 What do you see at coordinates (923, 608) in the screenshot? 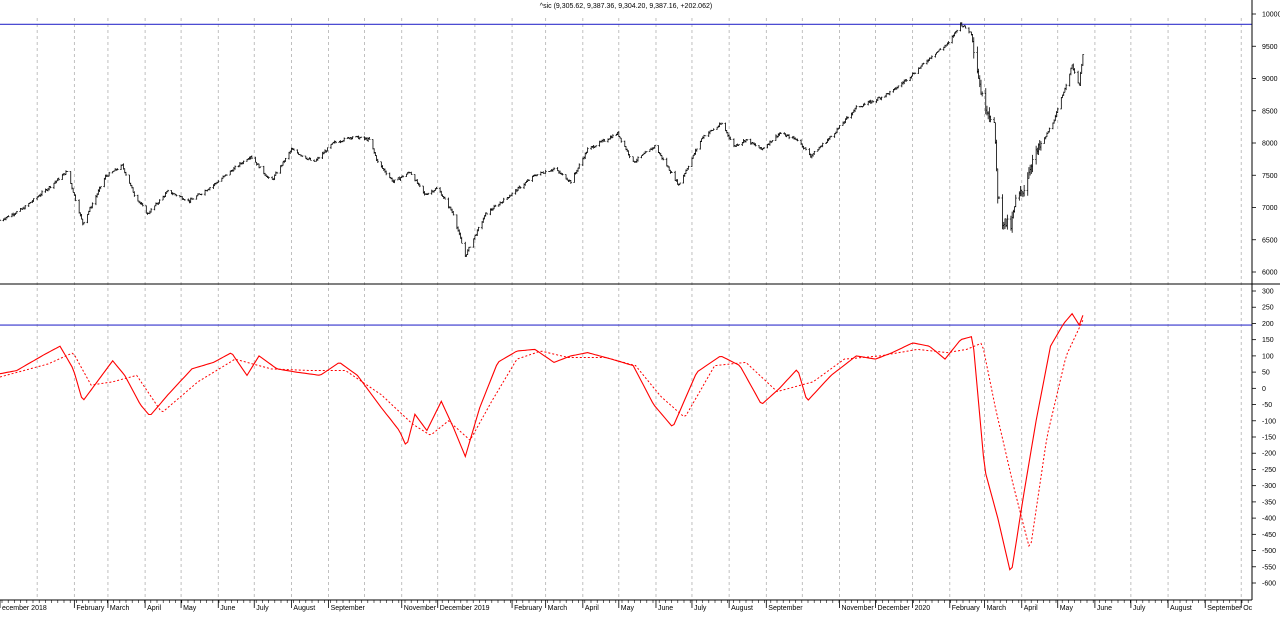
I see `x-tick-label: 2020` at bounding box center [923, 608].